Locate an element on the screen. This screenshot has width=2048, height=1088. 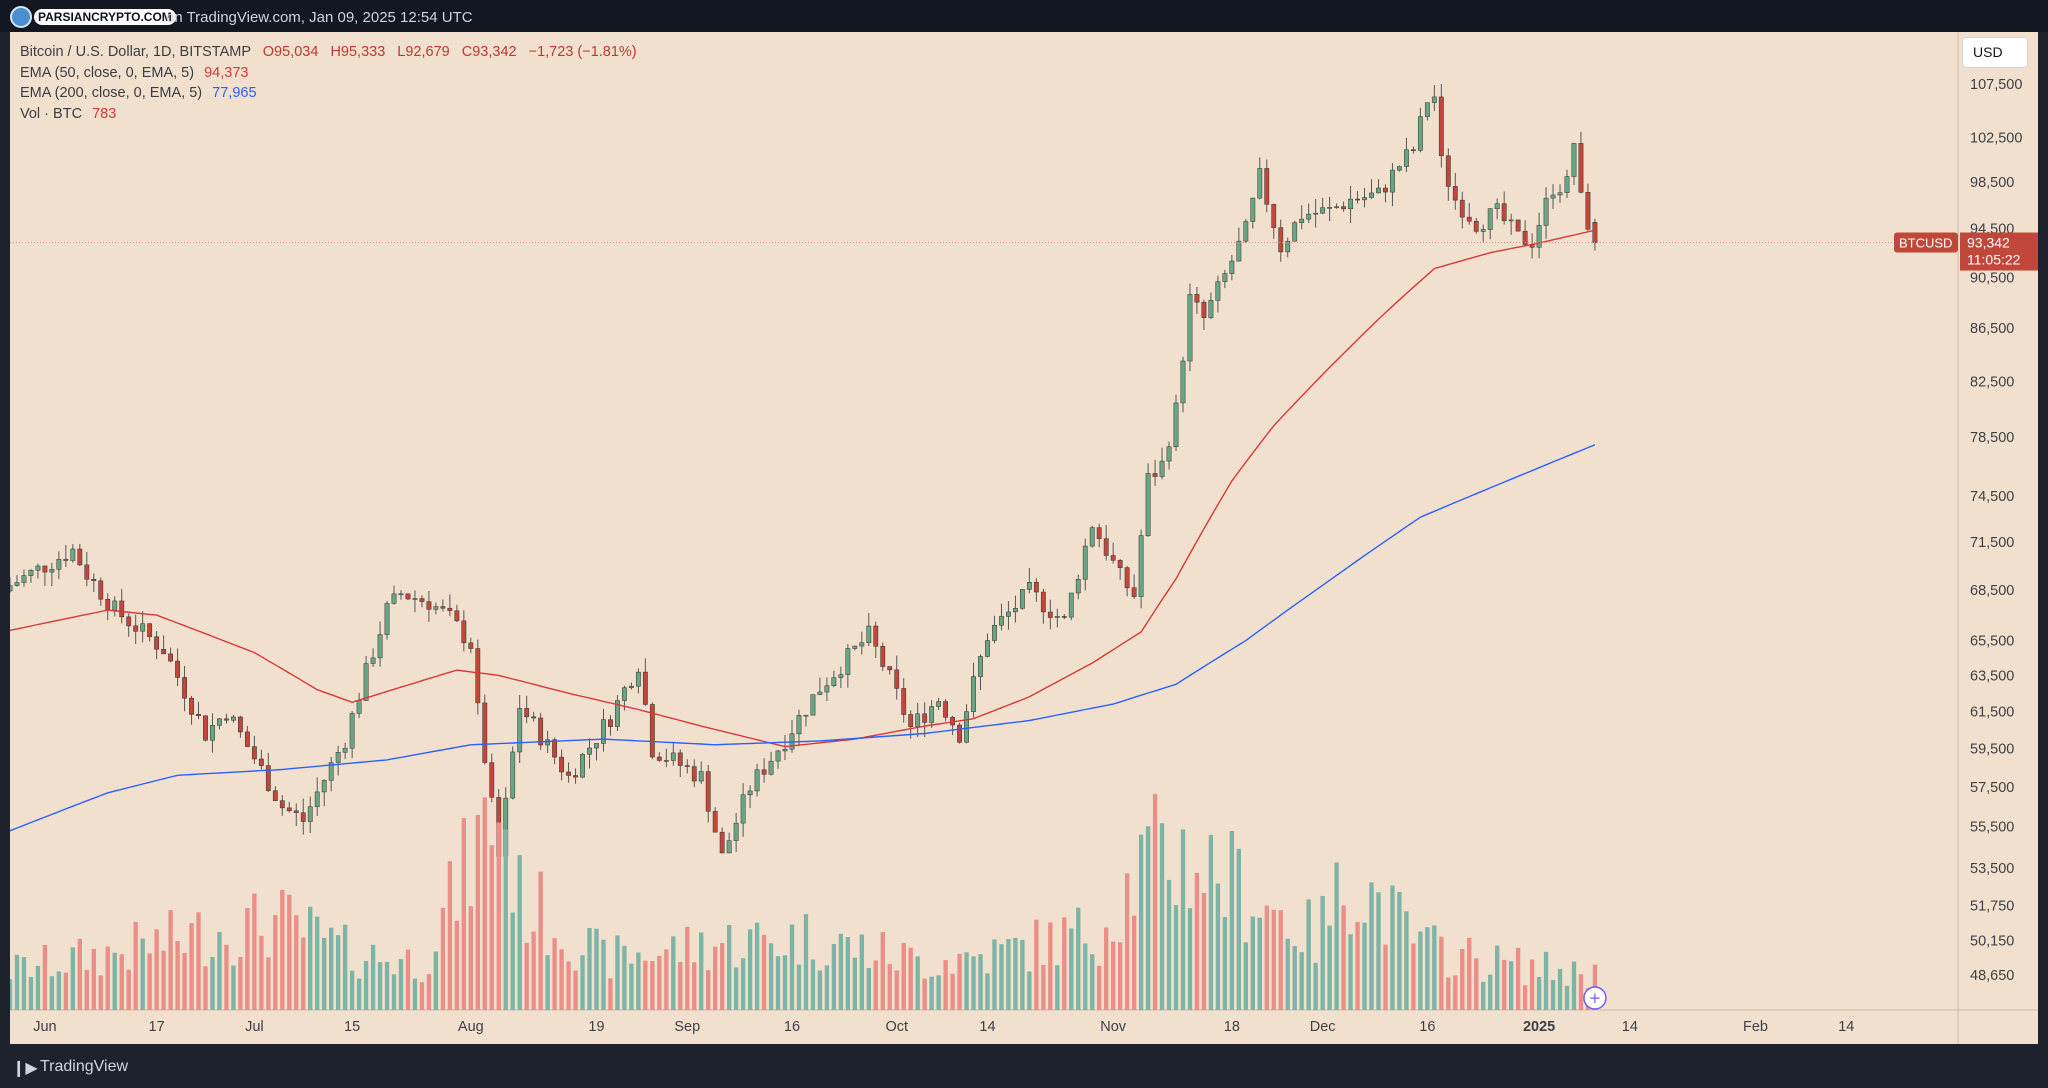
legend-volume-row: Vol · BTC 783 is located at coordinates (328, 114).